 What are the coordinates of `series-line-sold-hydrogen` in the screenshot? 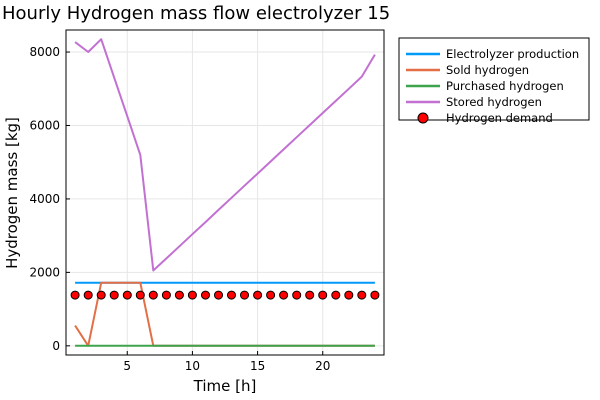 It's located at (224, 314).